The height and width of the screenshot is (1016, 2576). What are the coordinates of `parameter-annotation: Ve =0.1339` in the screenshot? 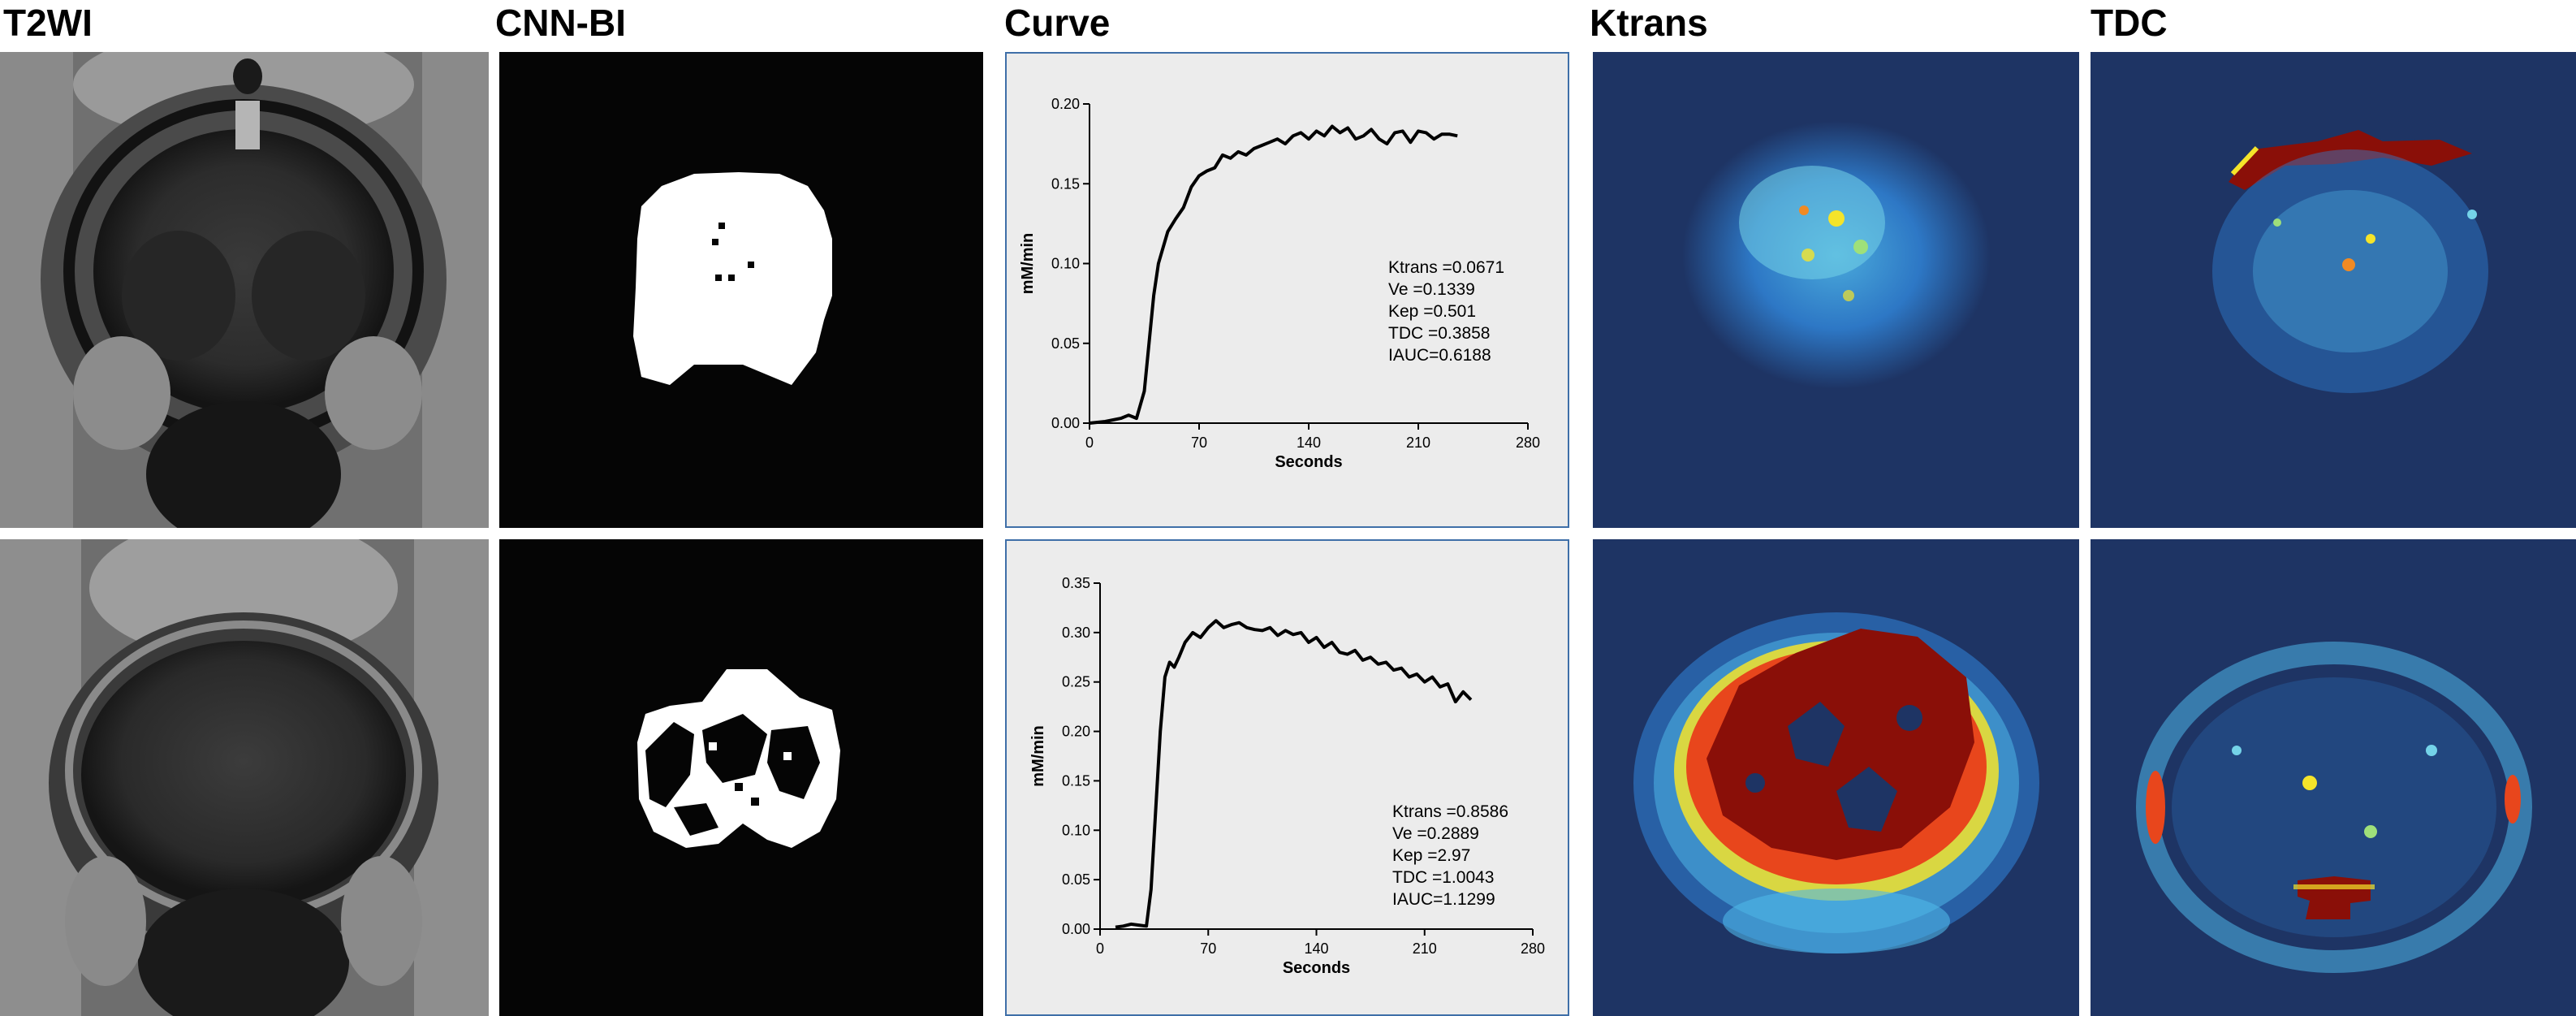 It's located at (1431, 289).